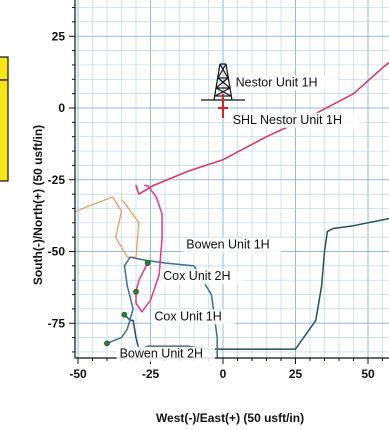 Image resolution: width=389 pixels, height=430 pixels. What do you see at coordinates (78, 374) in the screenshot?
I see `x-tick-label: -50` at bounding box center [78, 374].